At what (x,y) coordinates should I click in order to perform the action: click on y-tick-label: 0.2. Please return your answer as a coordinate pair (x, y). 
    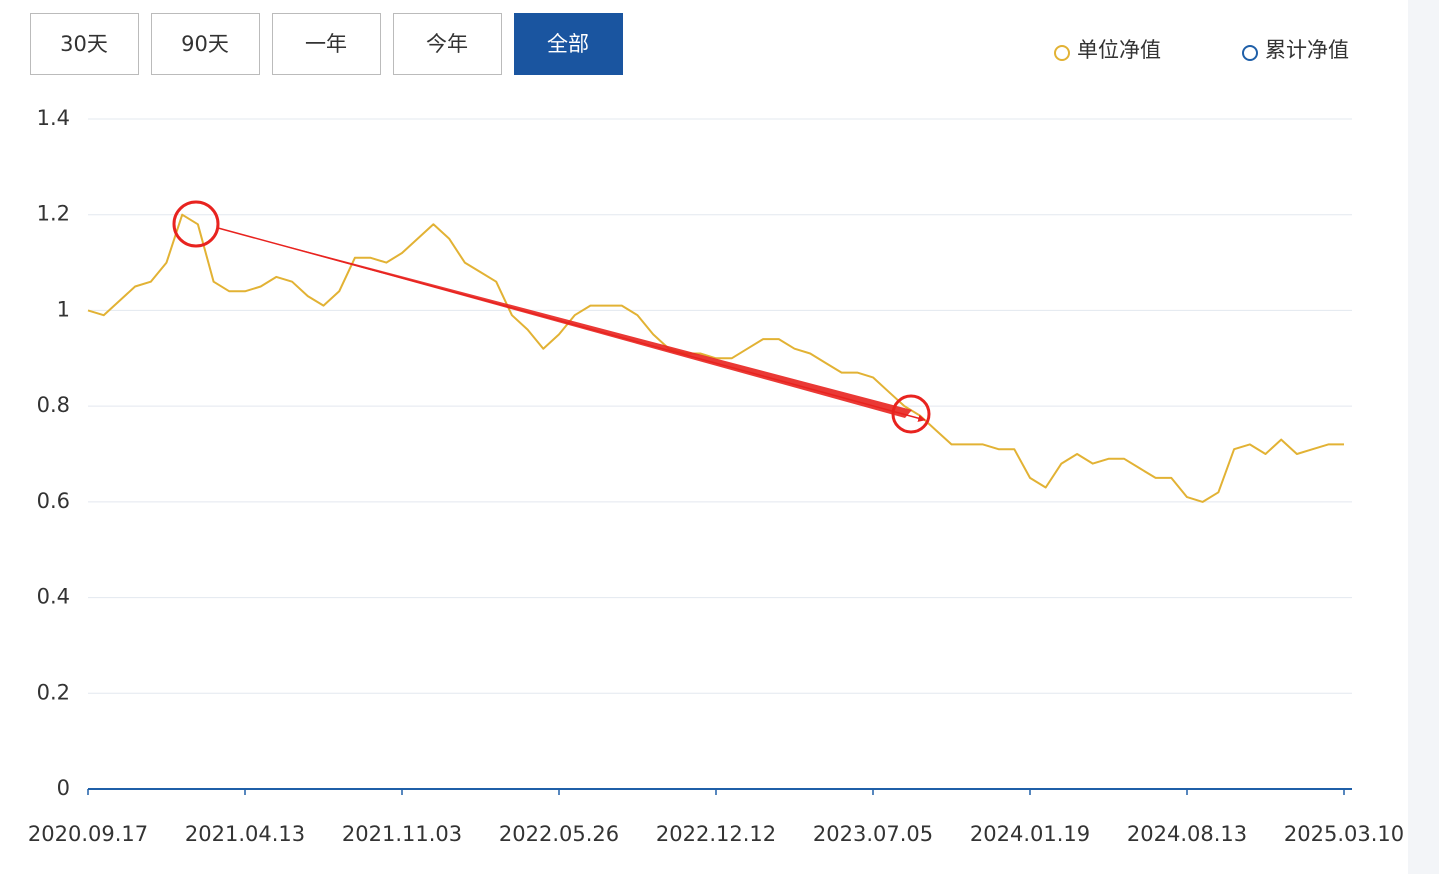
    Looking at the image, I should click on (53, 692).